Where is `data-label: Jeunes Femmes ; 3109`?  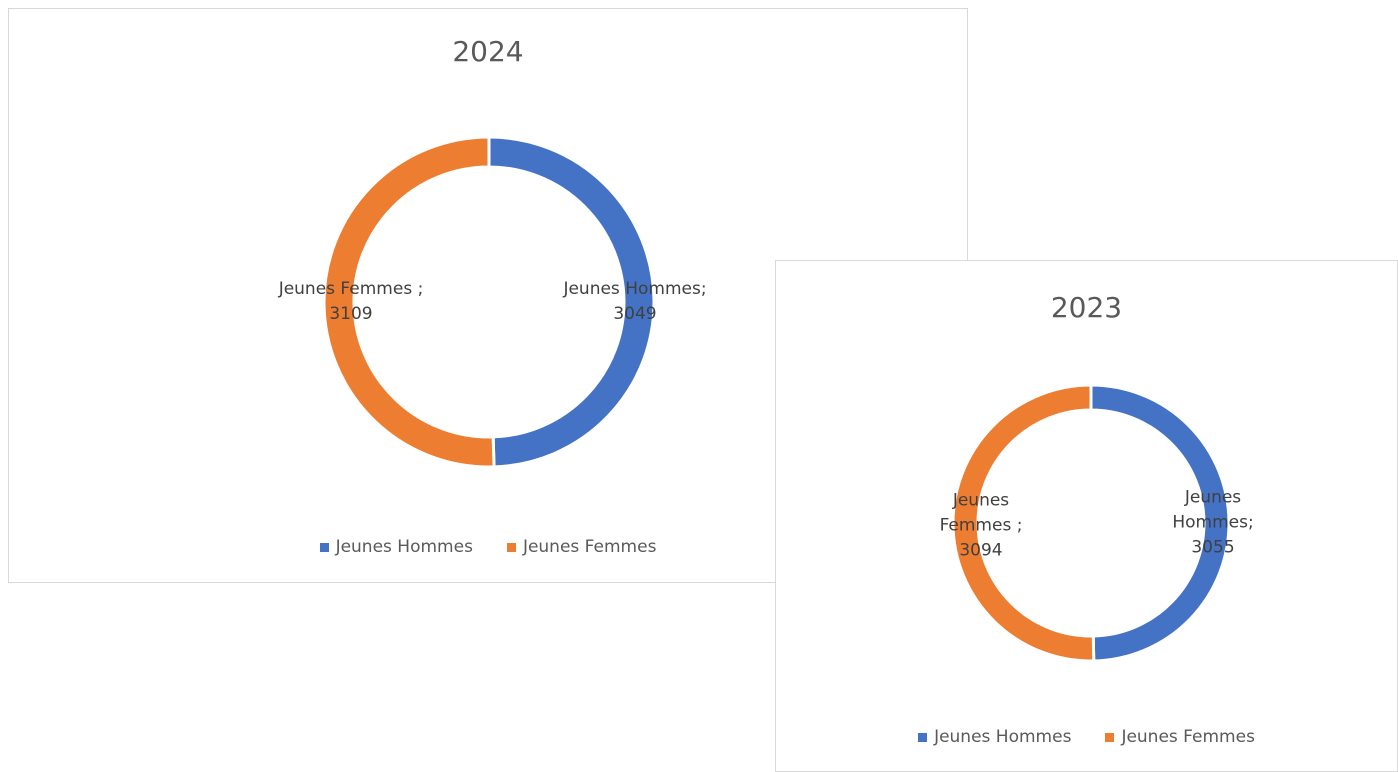 data-label: Jeunes Femmes ; 3109 is located at coordinates (351, 301).